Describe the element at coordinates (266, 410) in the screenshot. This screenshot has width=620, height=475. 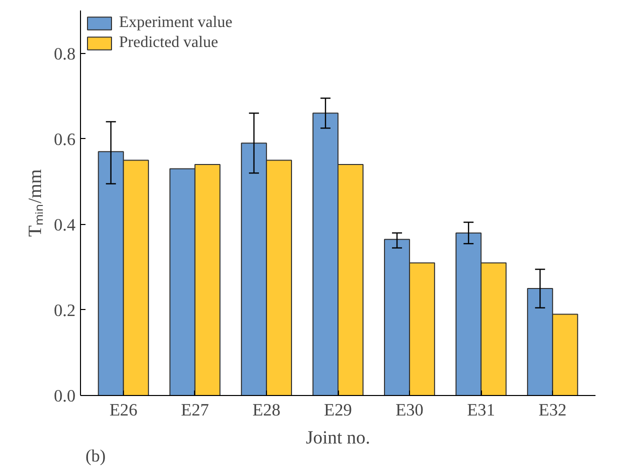
I see `x-tick-label: E28` at that location.